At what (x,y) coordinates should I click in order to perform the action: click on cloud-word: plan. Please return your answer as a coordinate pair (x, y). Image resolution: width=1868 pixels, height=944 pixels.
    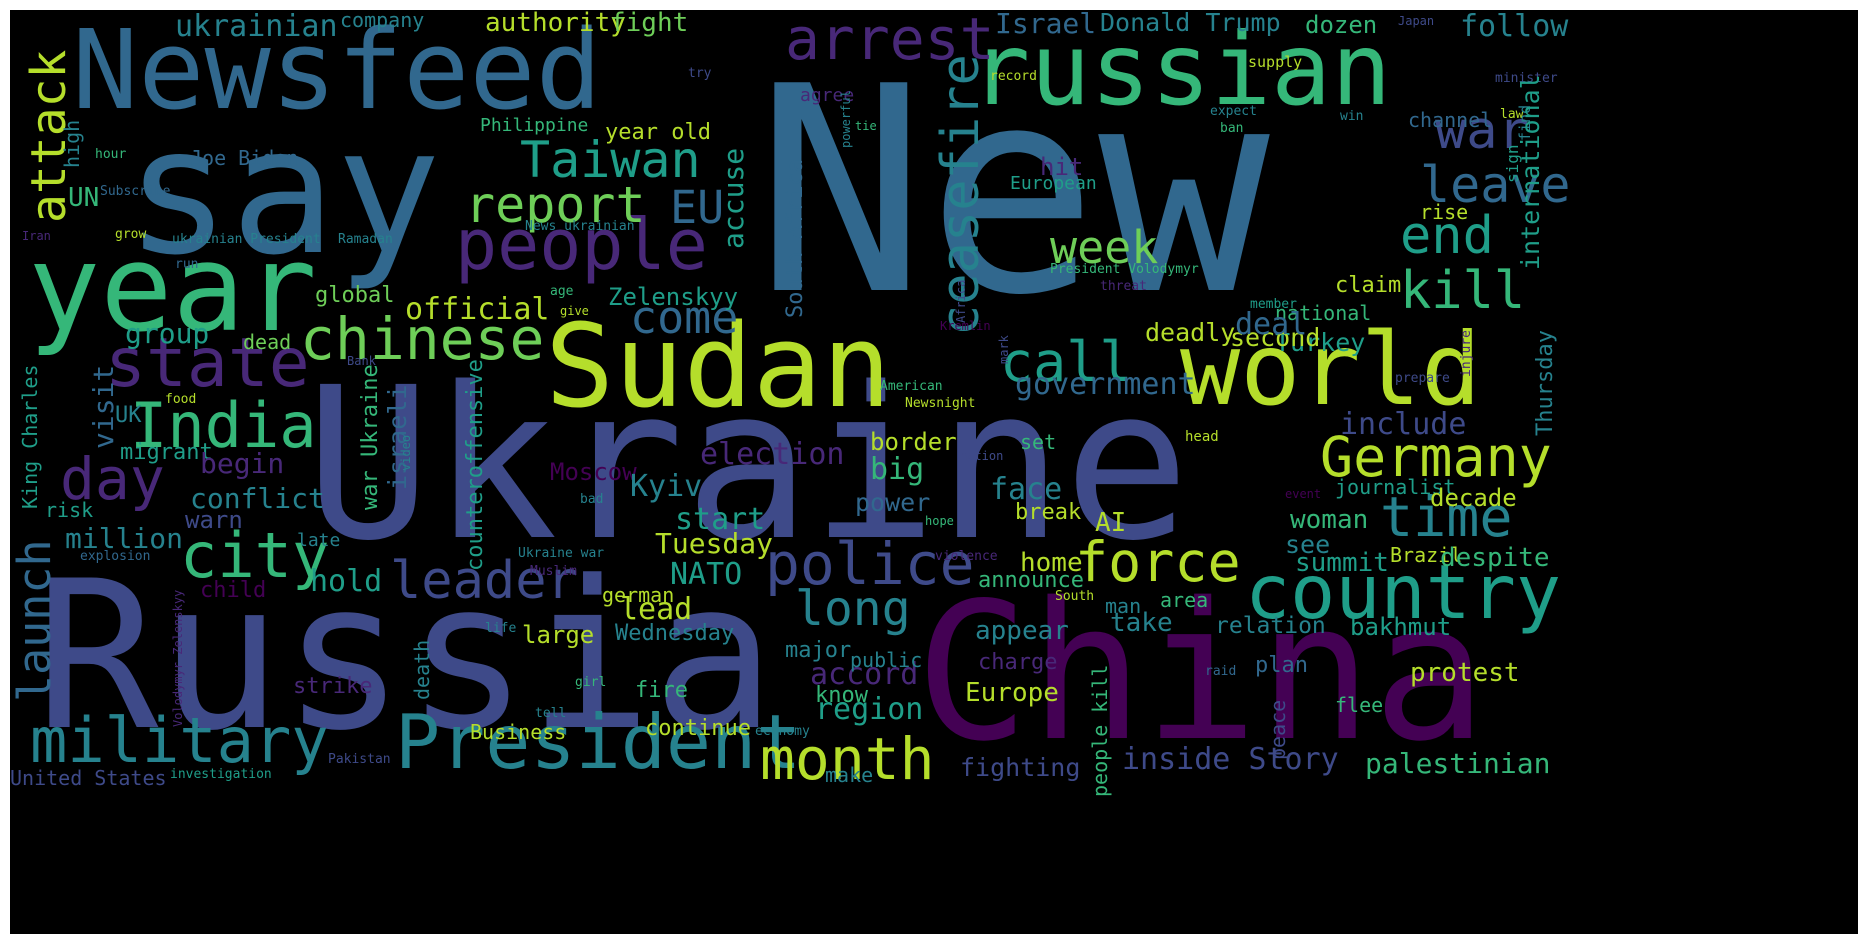
    Looking at the image, I should click on (1281, 665).